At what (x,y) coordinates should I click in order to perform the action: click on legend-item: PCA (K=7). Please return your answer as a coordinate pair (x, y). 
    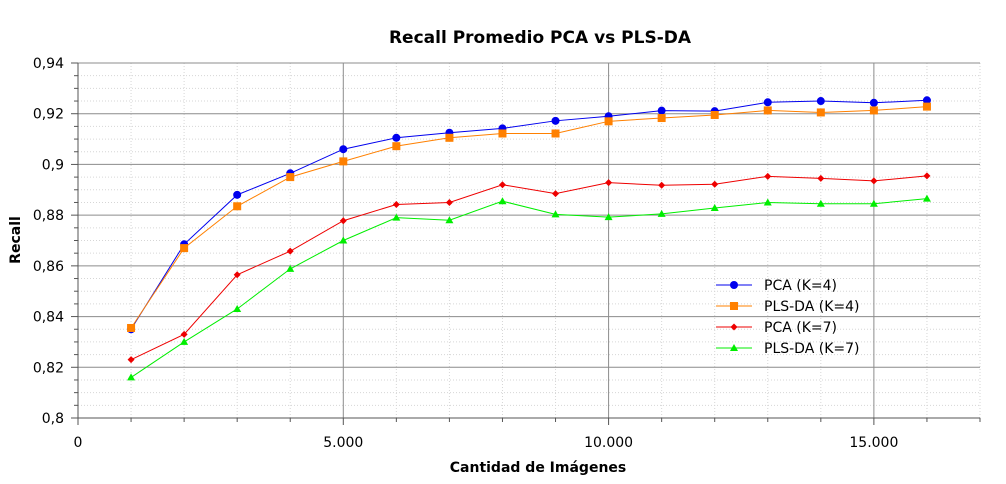
    Looking at the image, I should click on (776, 328).